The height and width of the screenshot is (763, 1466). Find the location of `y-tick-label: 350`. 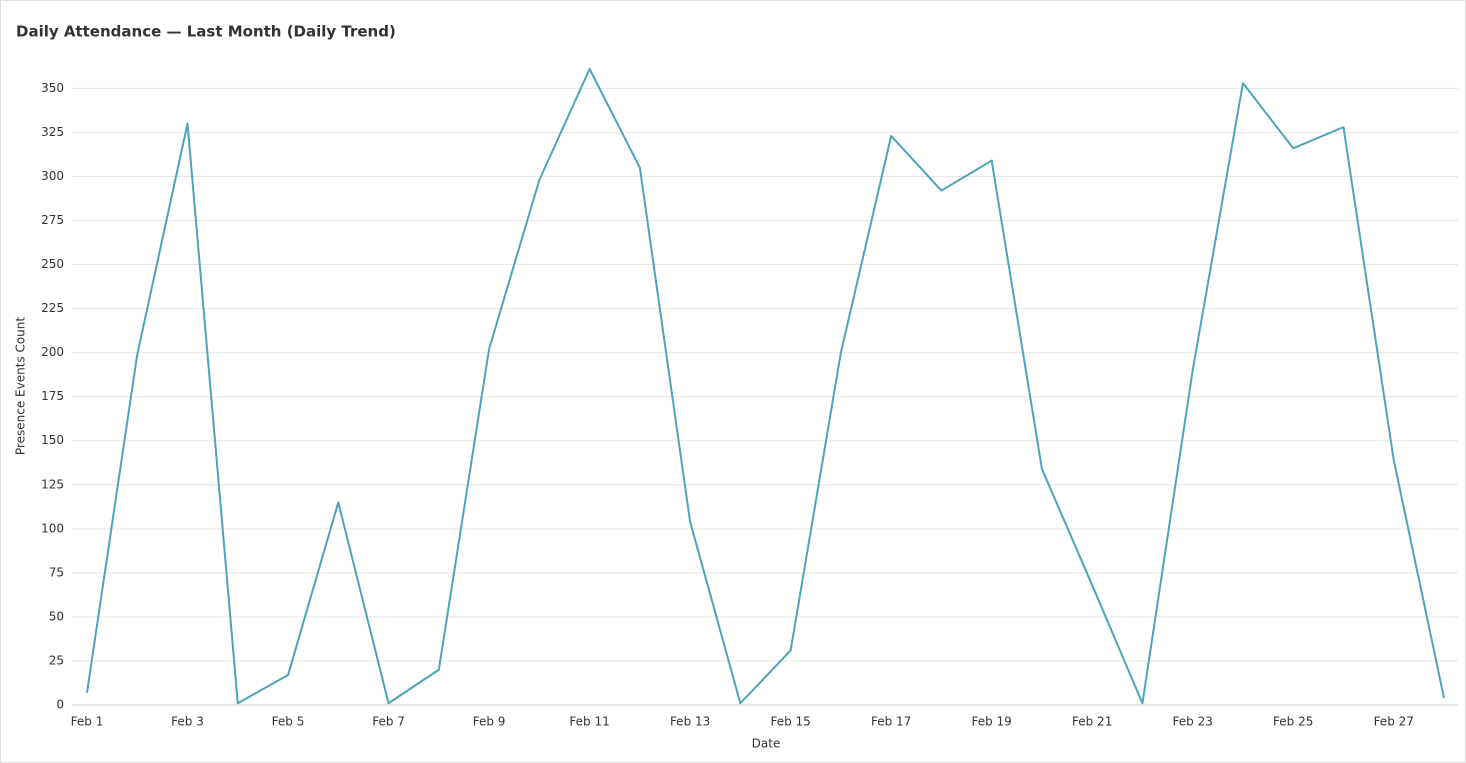

y-tick-label: 350 is located at coordinates (52, 88).